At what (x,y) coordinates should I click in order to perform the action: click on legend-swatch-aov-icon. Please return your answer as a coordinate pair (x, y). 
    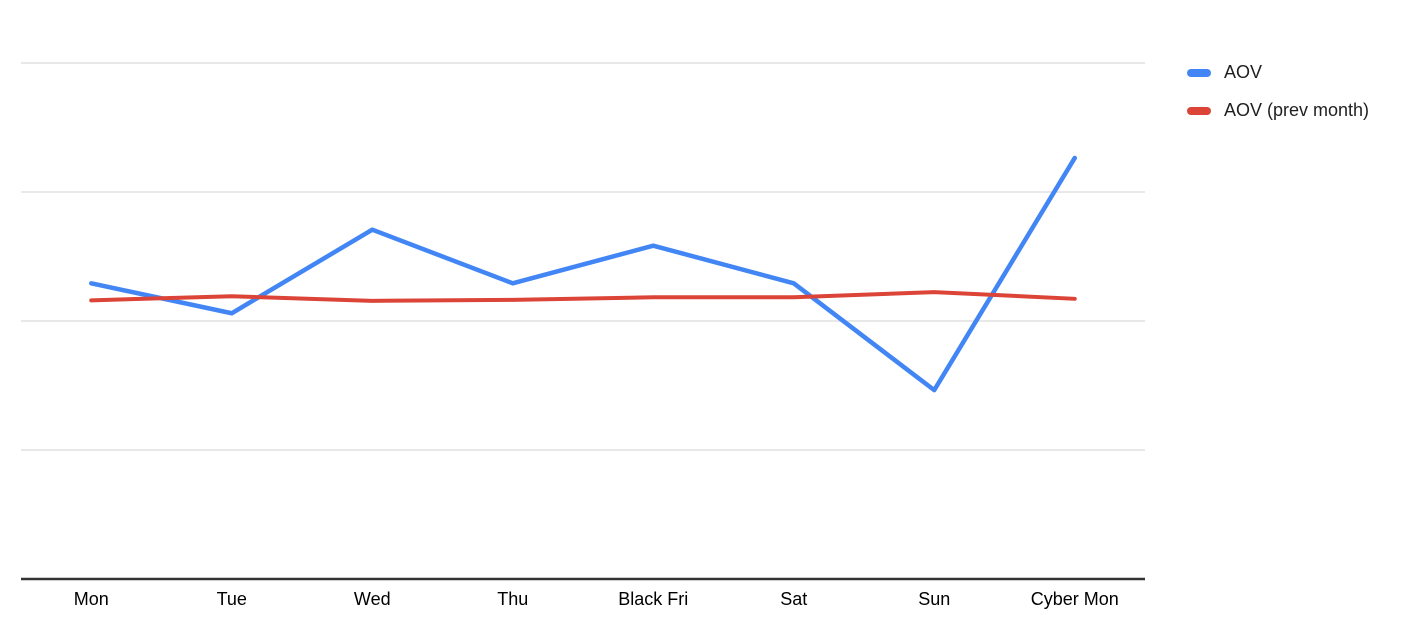
    Looking at the image, I should click on (1199, 72).